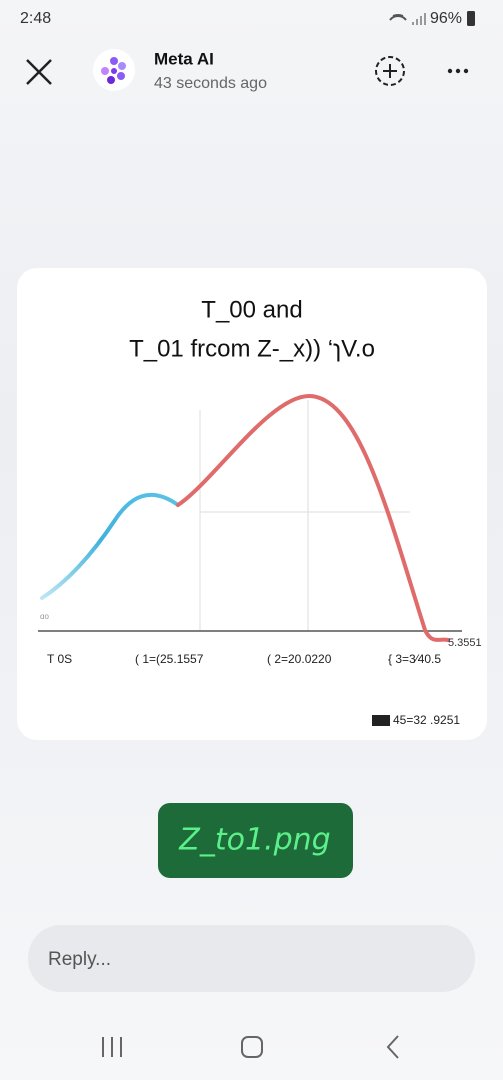  What do you see at coordinates (112, 1047) in the screenshot?
I see `nav-recents` at bounding box center [112, 1047].